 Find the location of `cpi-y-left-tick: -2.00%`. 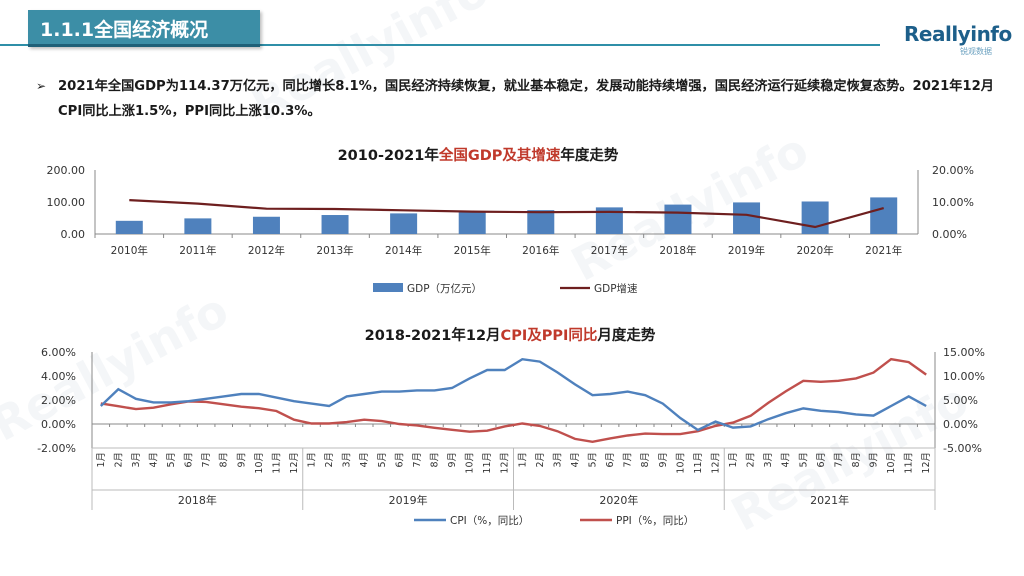

cpi-y-left-tick: -2.00% is located at coordinates (56, 448).